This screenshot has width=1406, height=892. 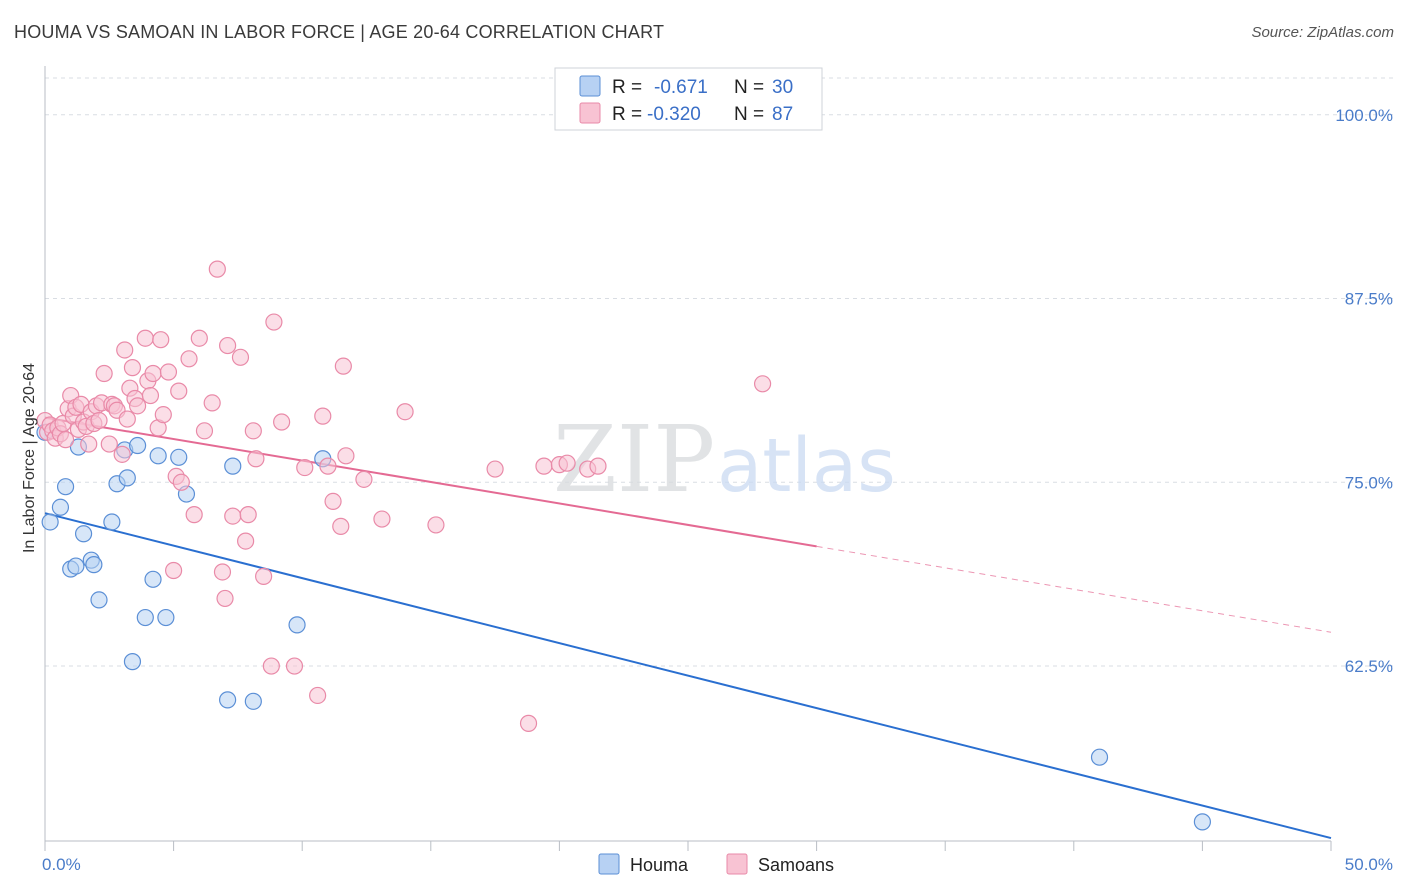 What do you see at coordinates (627, 114) in the screenshot?
I see `legend-r-label-samoan: R =` at bounding box center [627, 114].